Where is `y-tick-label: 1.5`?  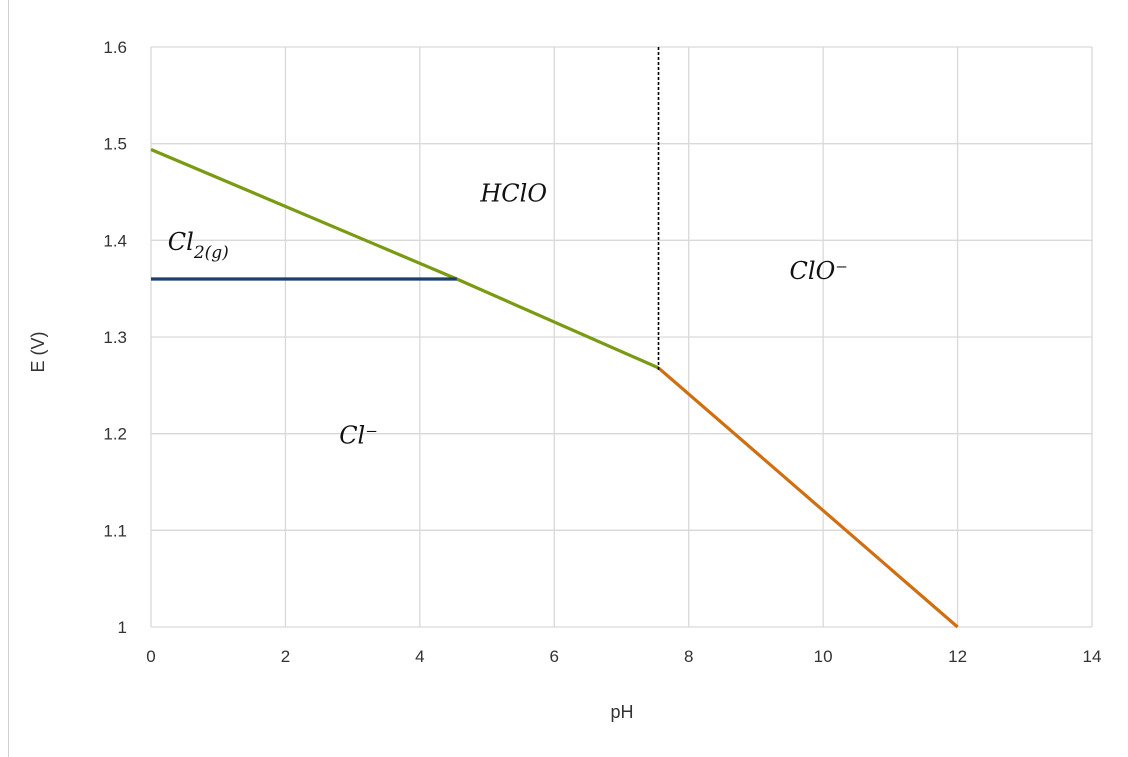 y-tick-label: 1.5 is located at coordinates (115, 144).